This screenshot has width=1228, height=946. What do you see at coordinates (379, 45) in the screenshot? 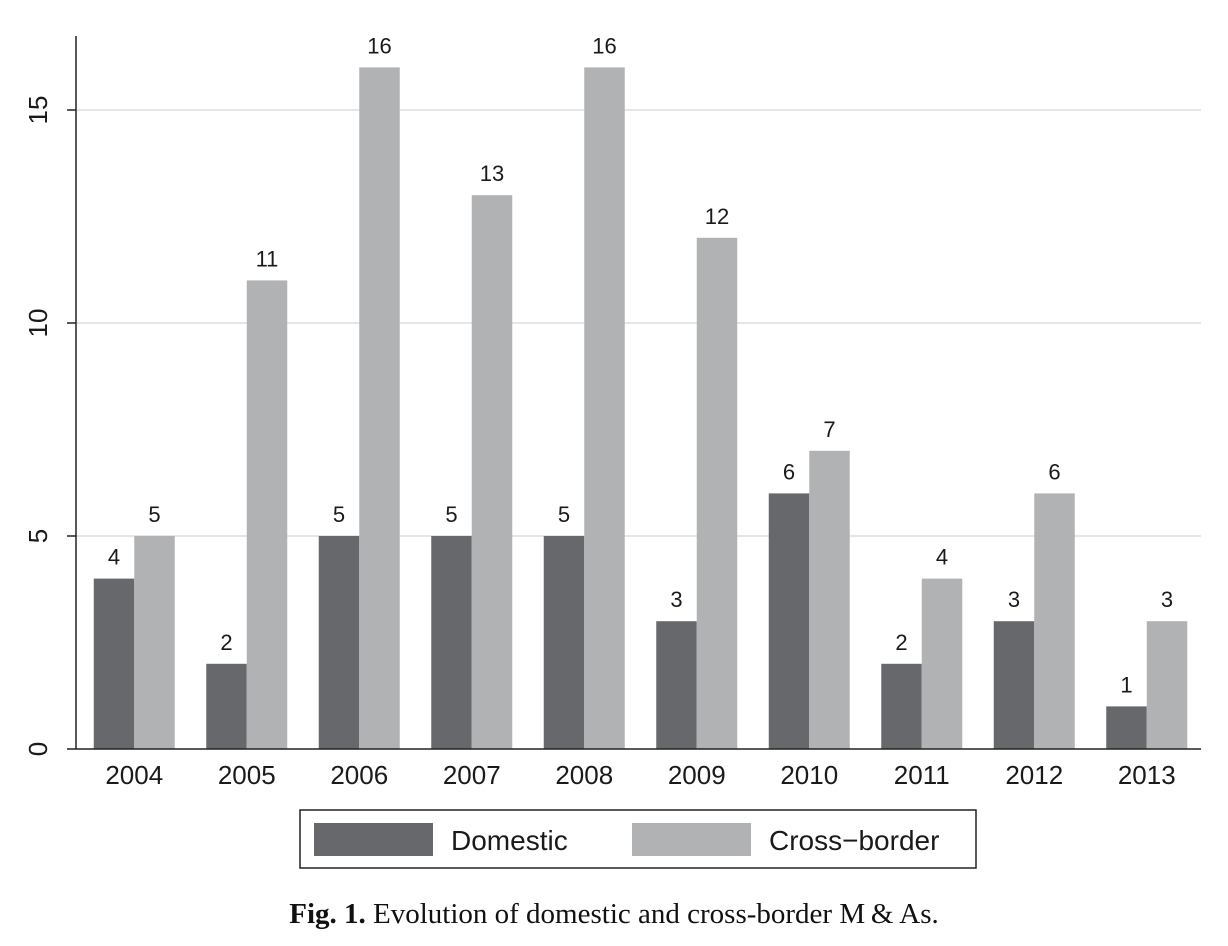
I see `data-label-cross-border-2006: 16` at bounding box center [379, 45].